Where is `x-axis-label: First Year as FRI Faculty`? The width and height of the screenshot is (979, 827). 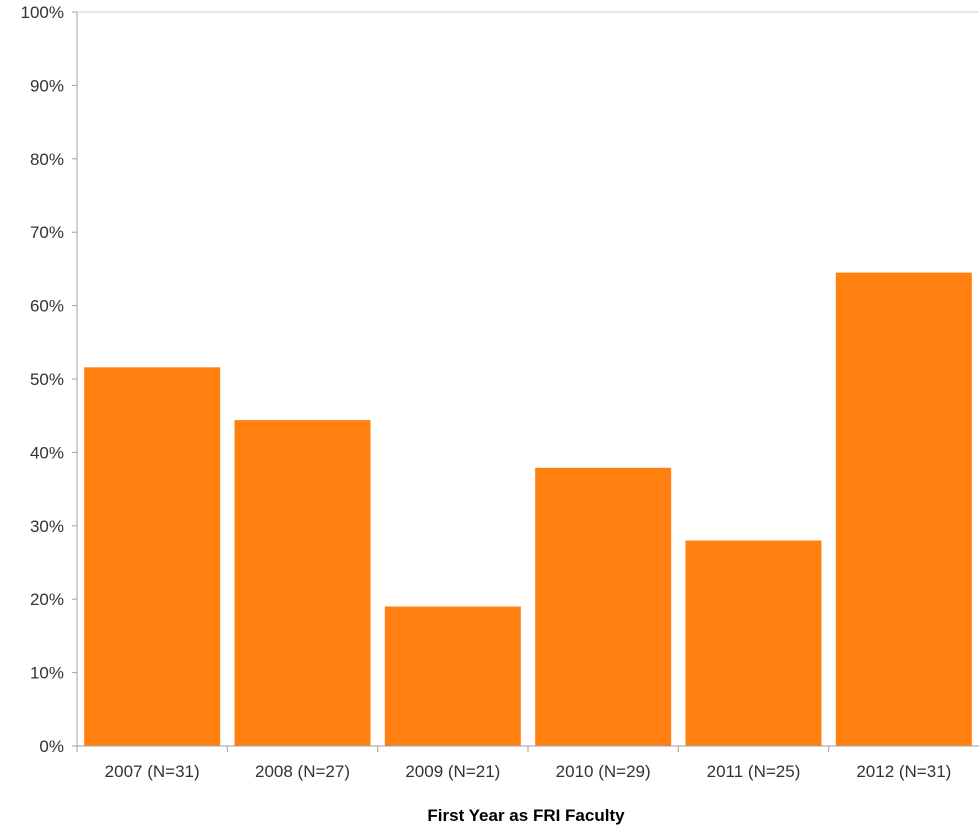 x-axis-label: First Year as FRI Faculty is located at coordinates (526, 815).